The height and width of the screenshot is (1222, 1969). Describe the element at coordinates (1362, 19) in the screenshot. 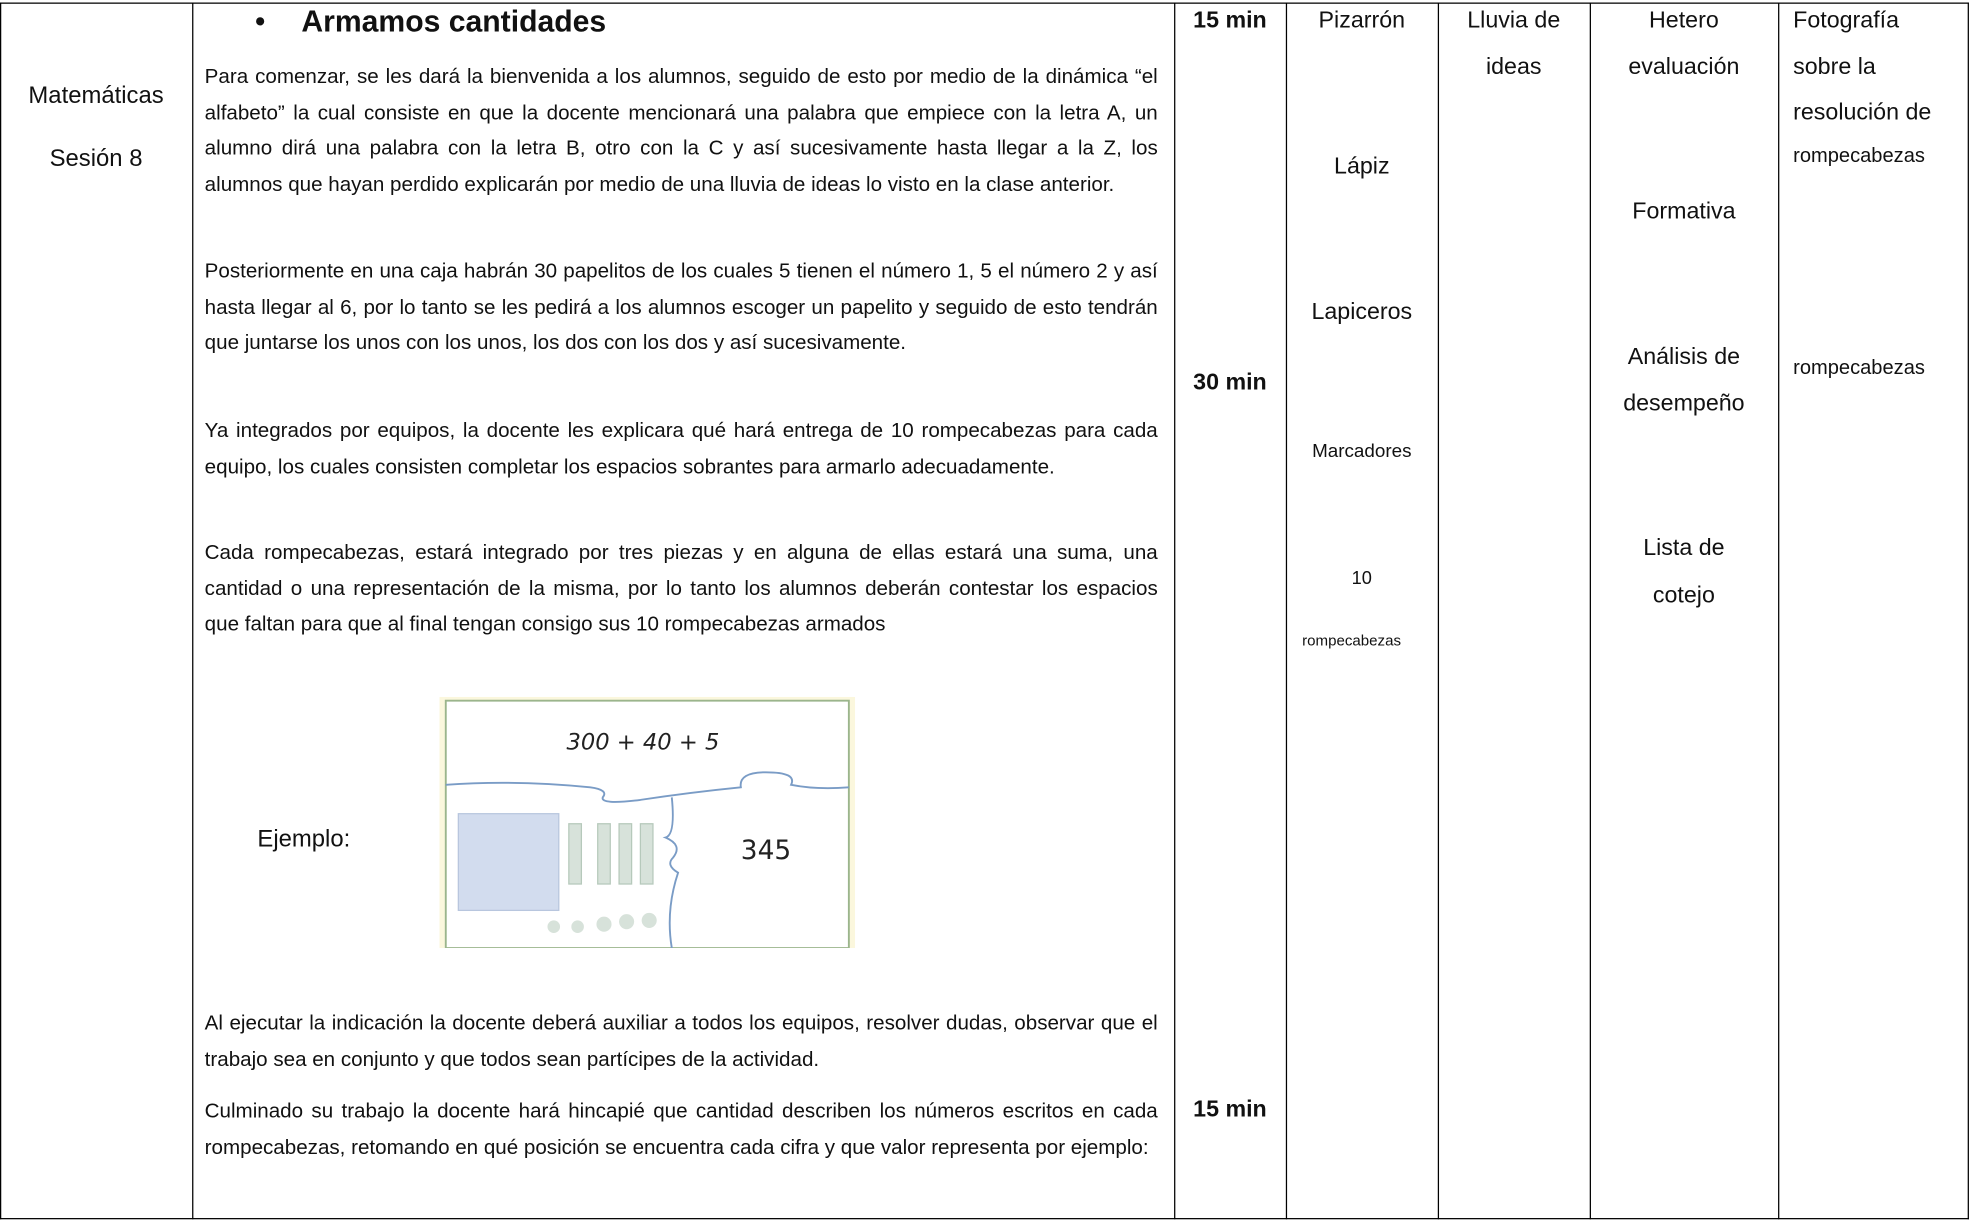

I see `material: Pizarrón` at that location.